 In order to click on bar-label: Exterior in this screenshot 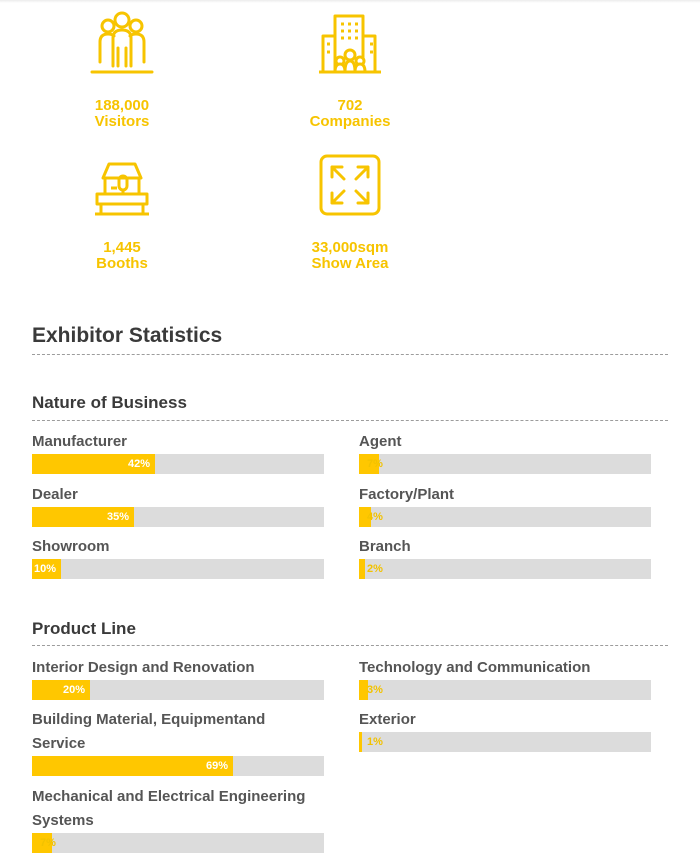, I will do `click(387, 719)`.